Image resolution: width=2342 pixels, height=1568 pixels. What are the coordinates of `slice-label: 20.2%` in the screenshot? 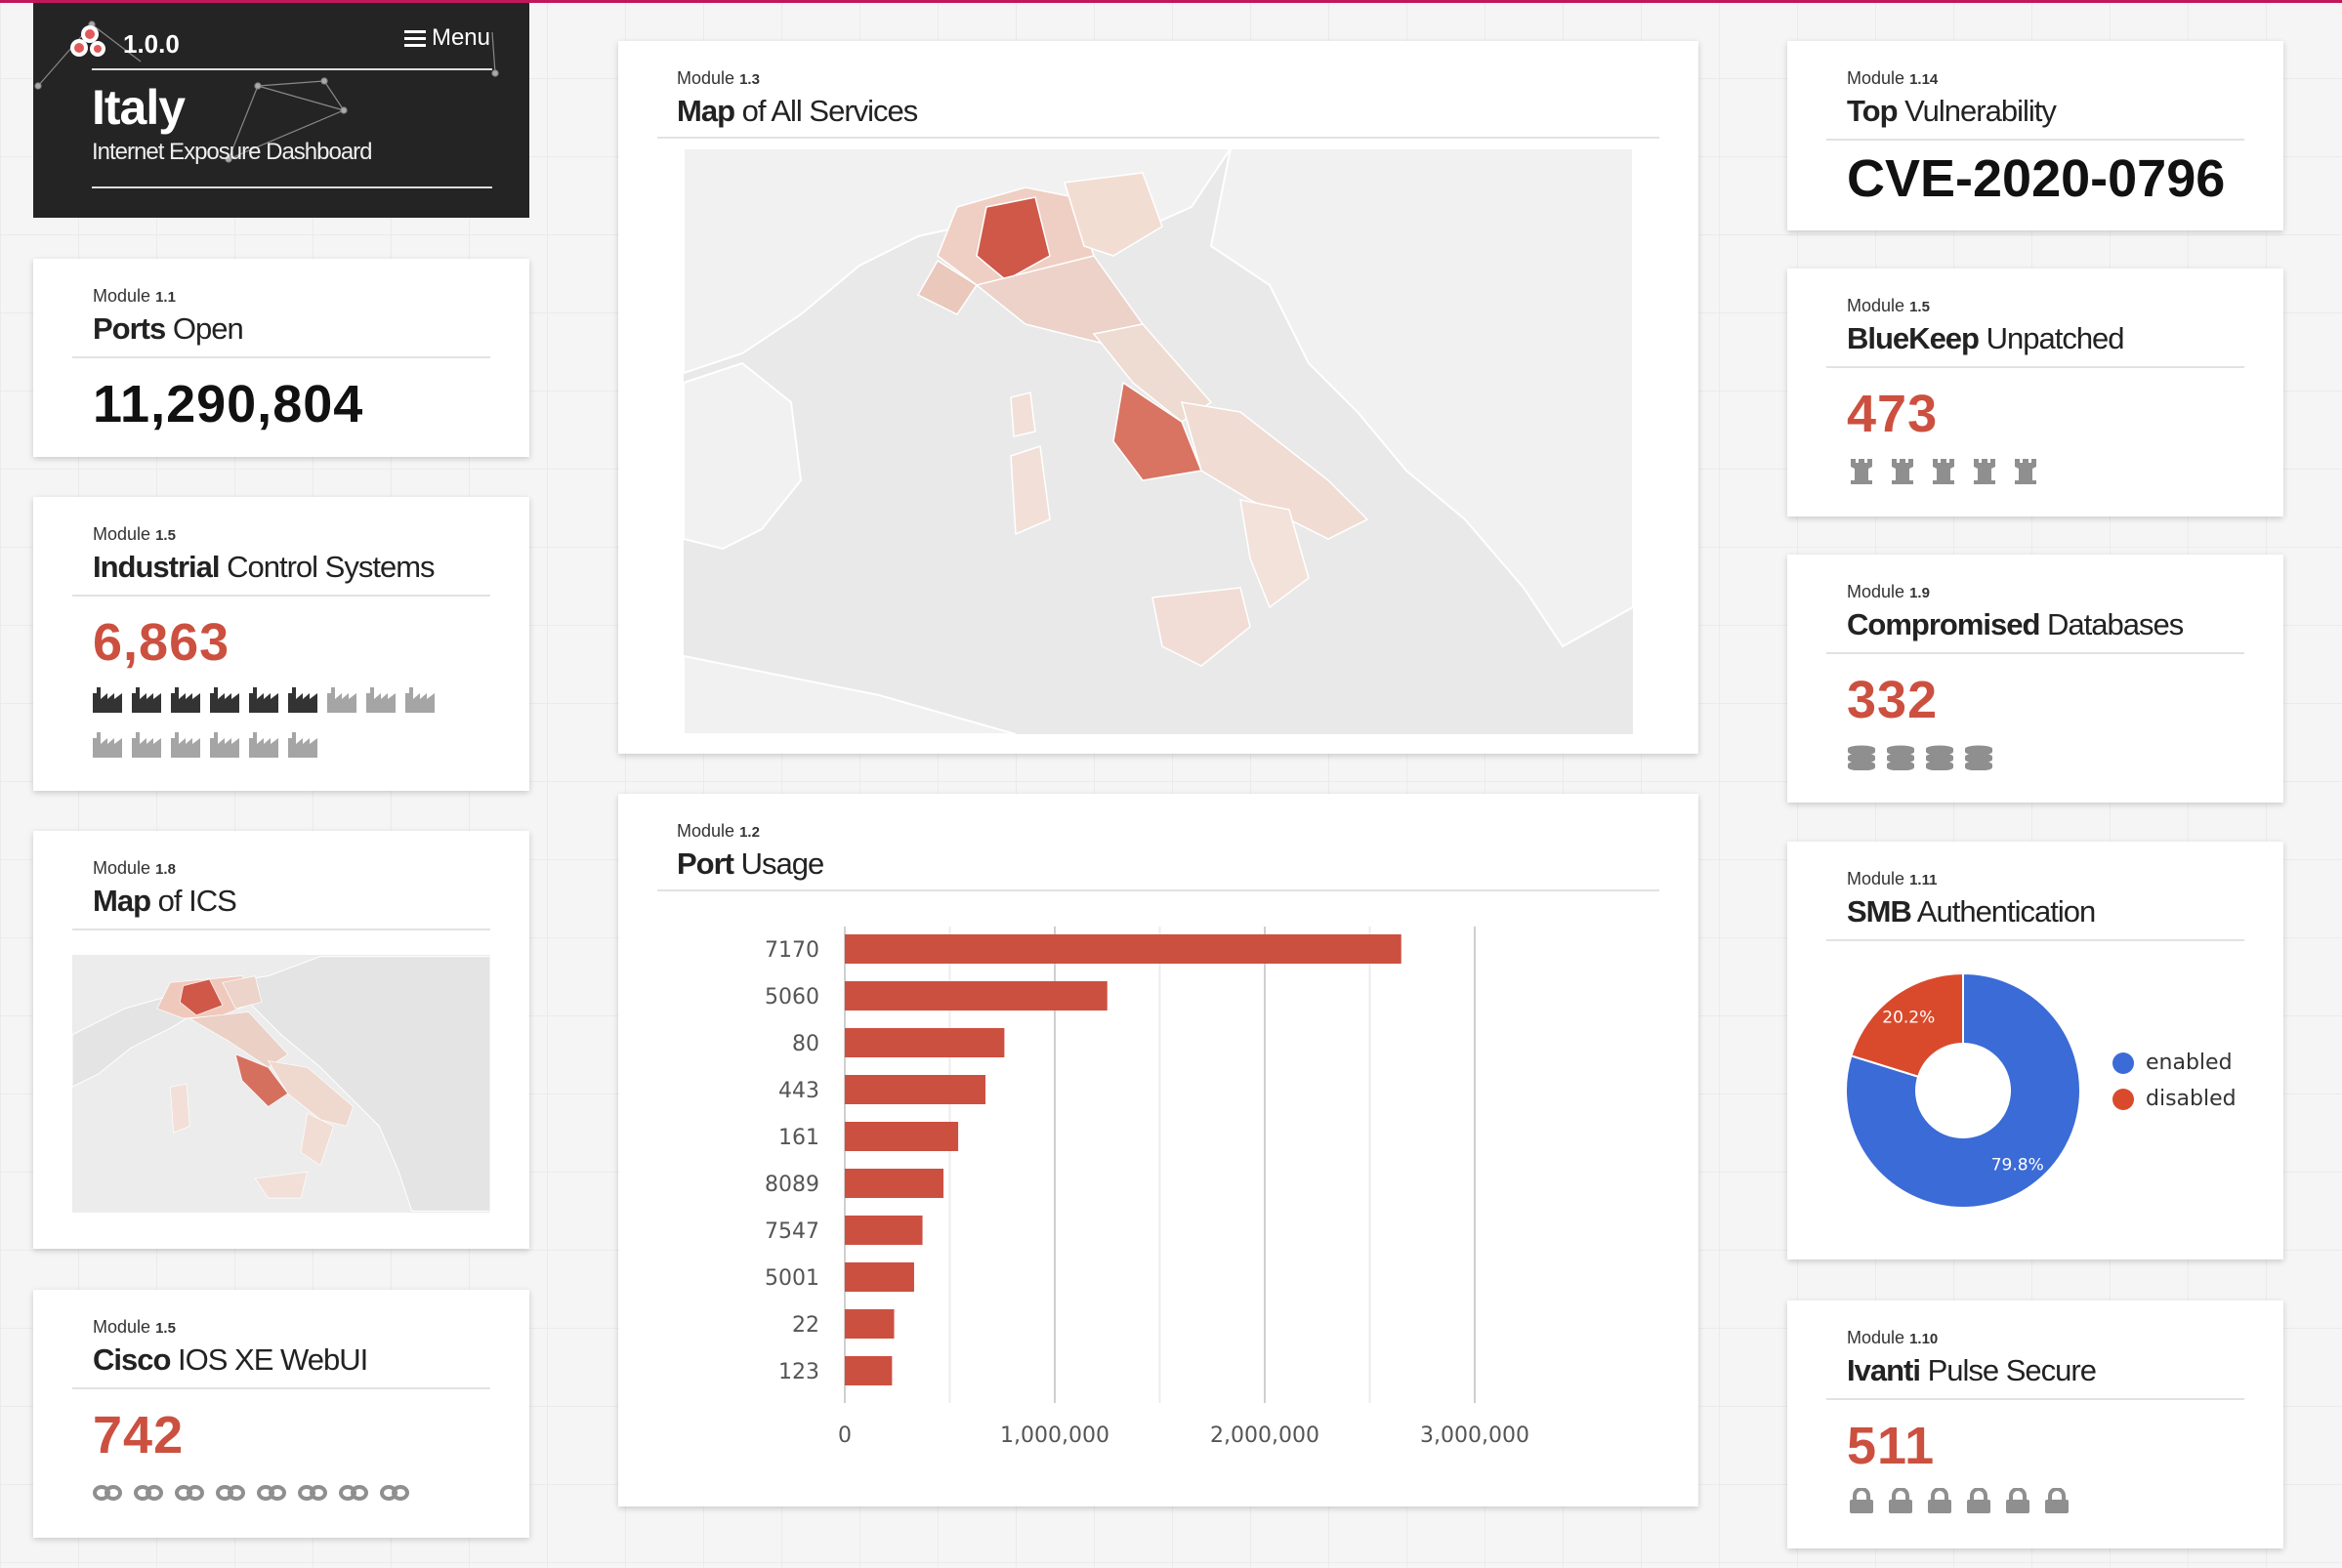 It's located at (1909, 1017).